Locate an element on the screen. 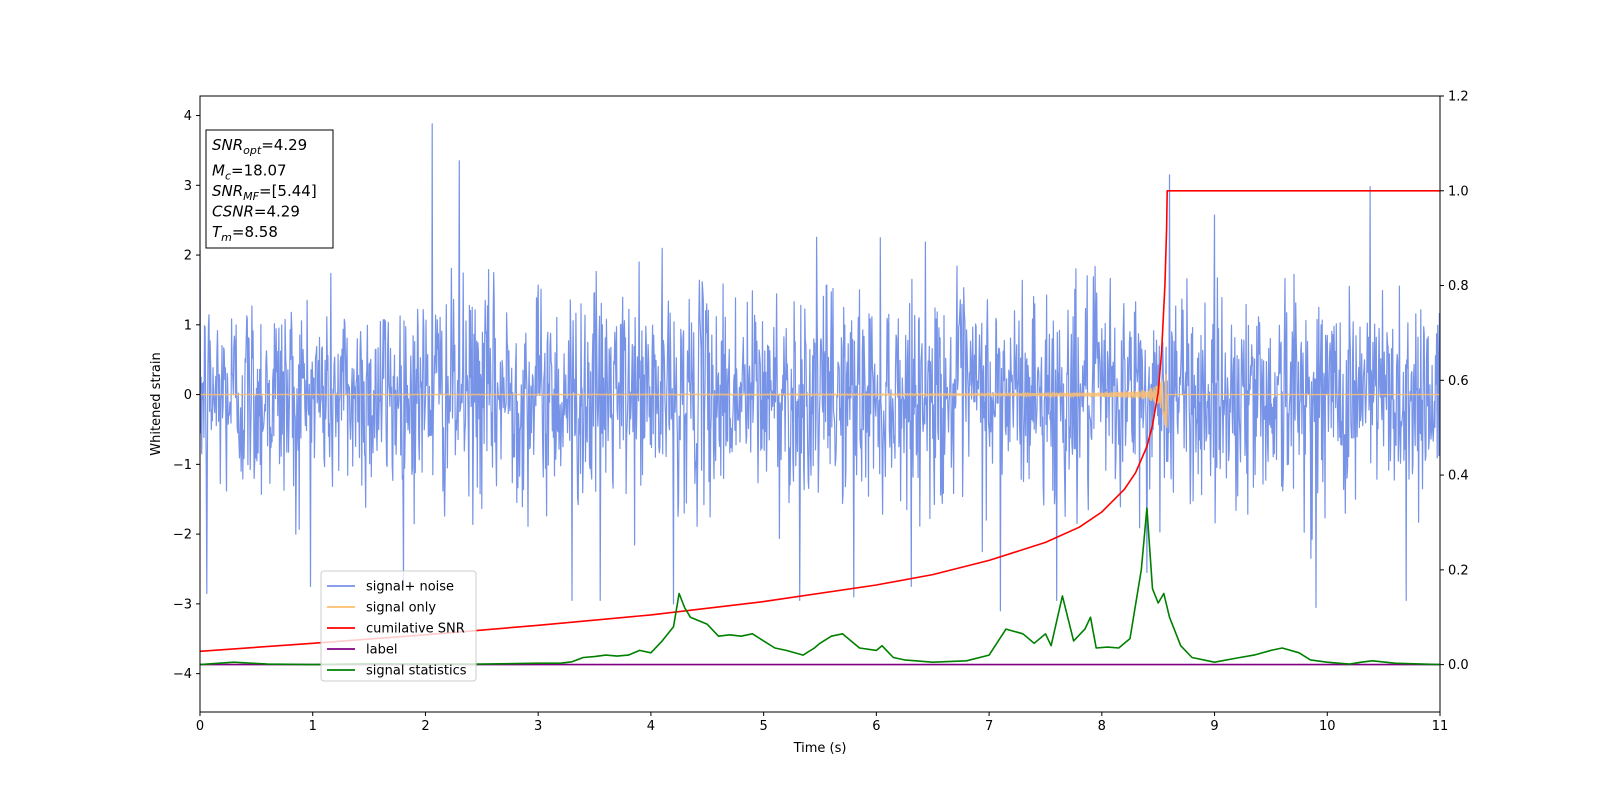  y-axis-left: 4 3 2 1 0 −1 −2 −3 −4 is located at coordinates (186, 395).